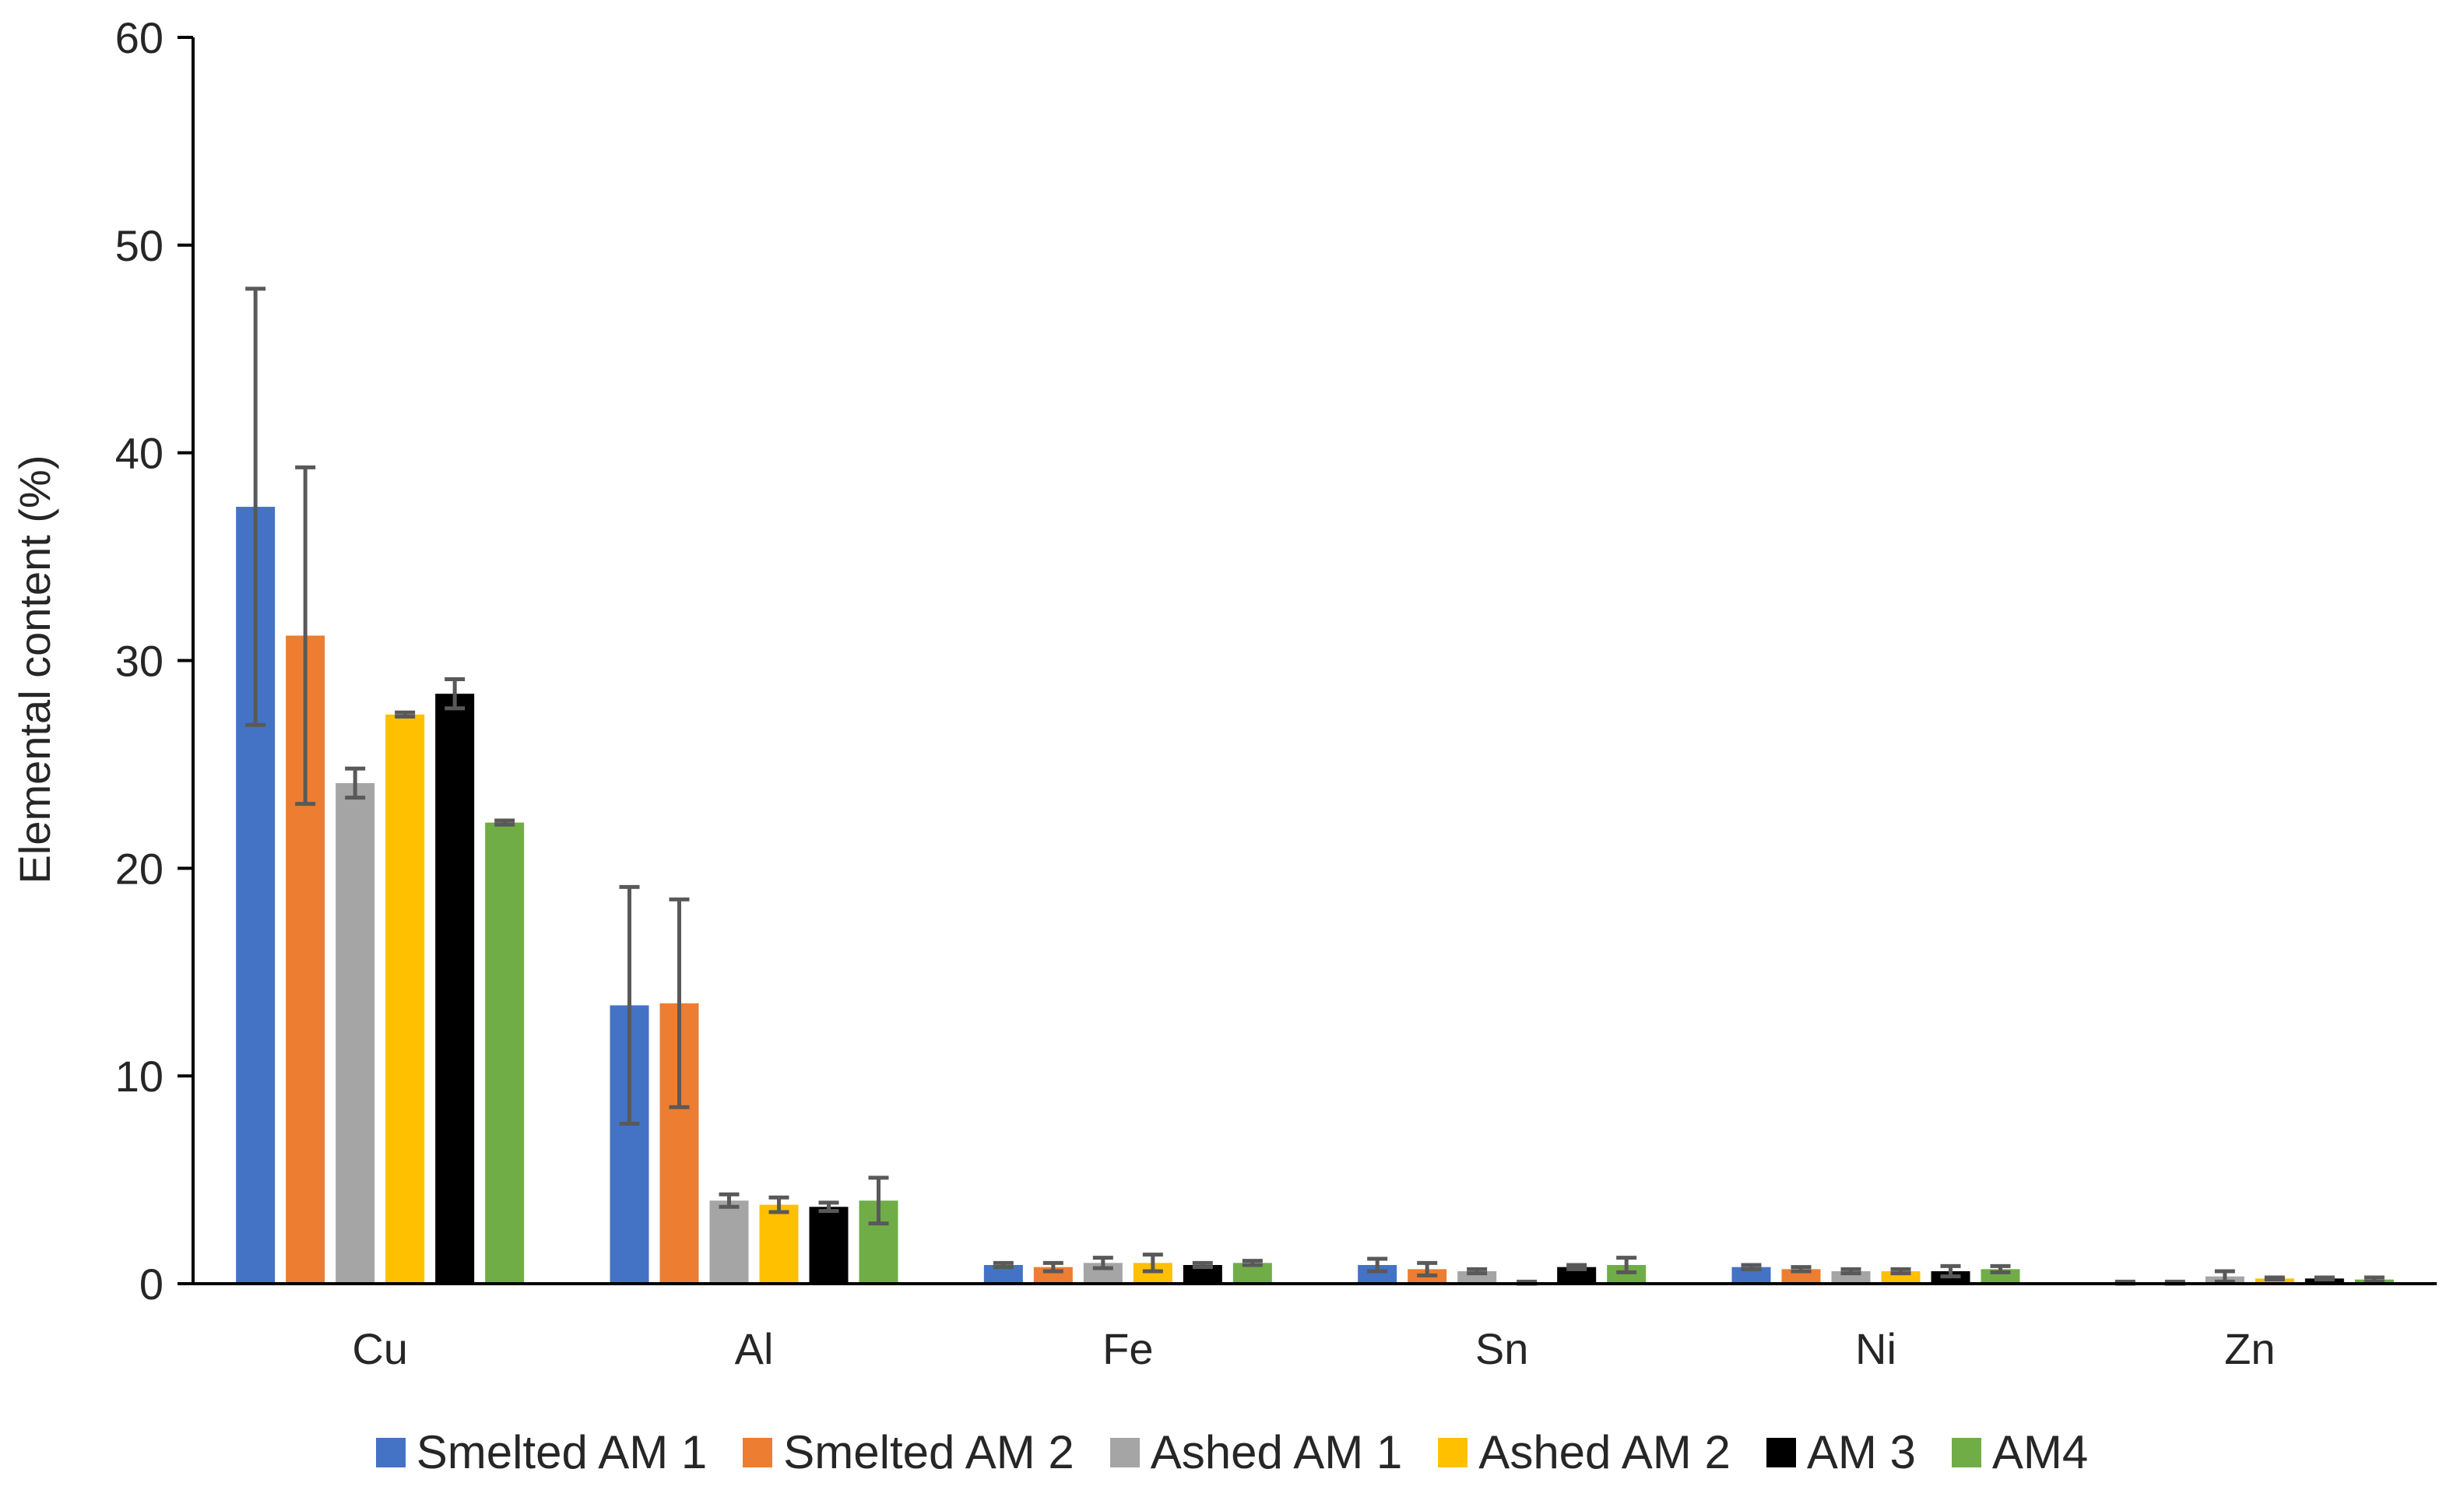 This screenshot has height=1497, width=2464. What do you see at coordinates (2249, 1349) in the screenshot?
I see `x-tick-label: Zn` at bounding box center [2249, 1349].